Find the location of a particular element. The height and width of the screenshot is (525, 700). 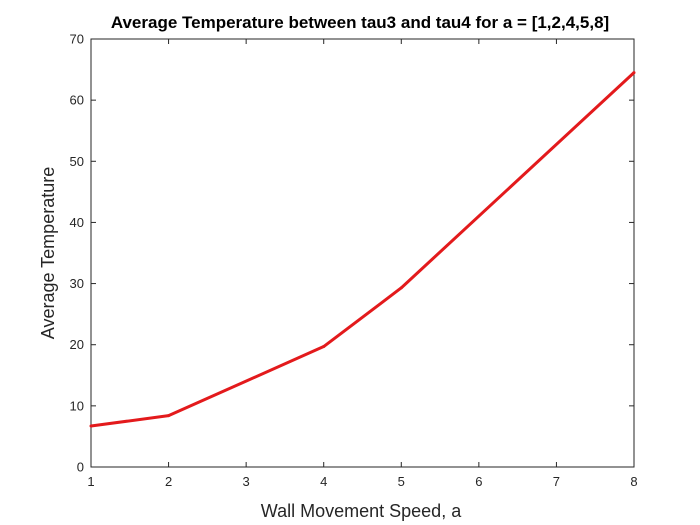

y-tick-label: 10 is located at coordinates (77, 405).